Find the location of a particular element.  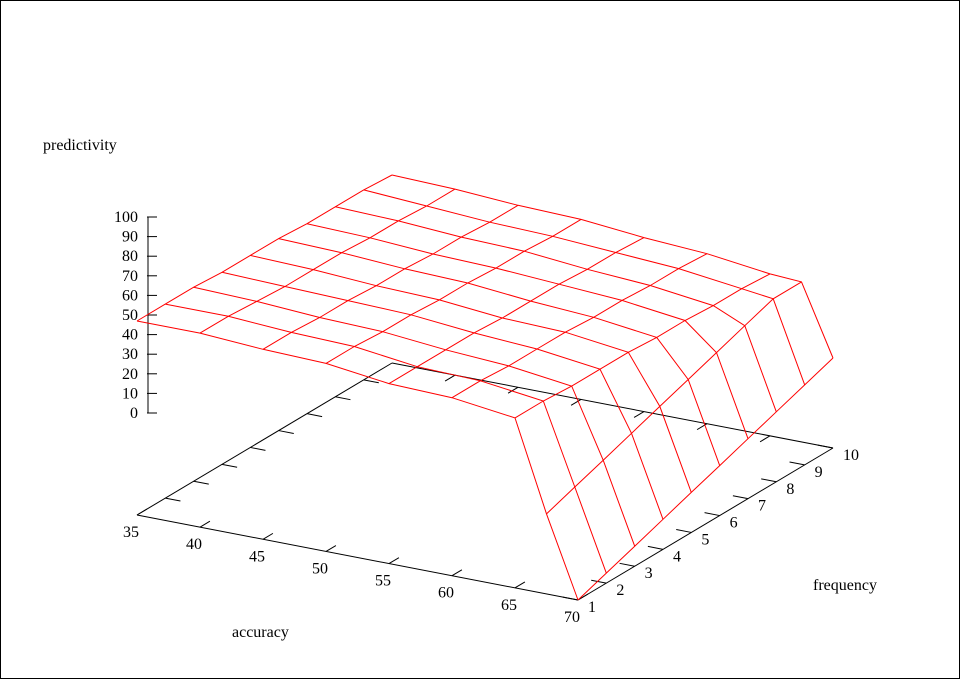

z-tick-label: 80 is located at coordinates (130, 256).